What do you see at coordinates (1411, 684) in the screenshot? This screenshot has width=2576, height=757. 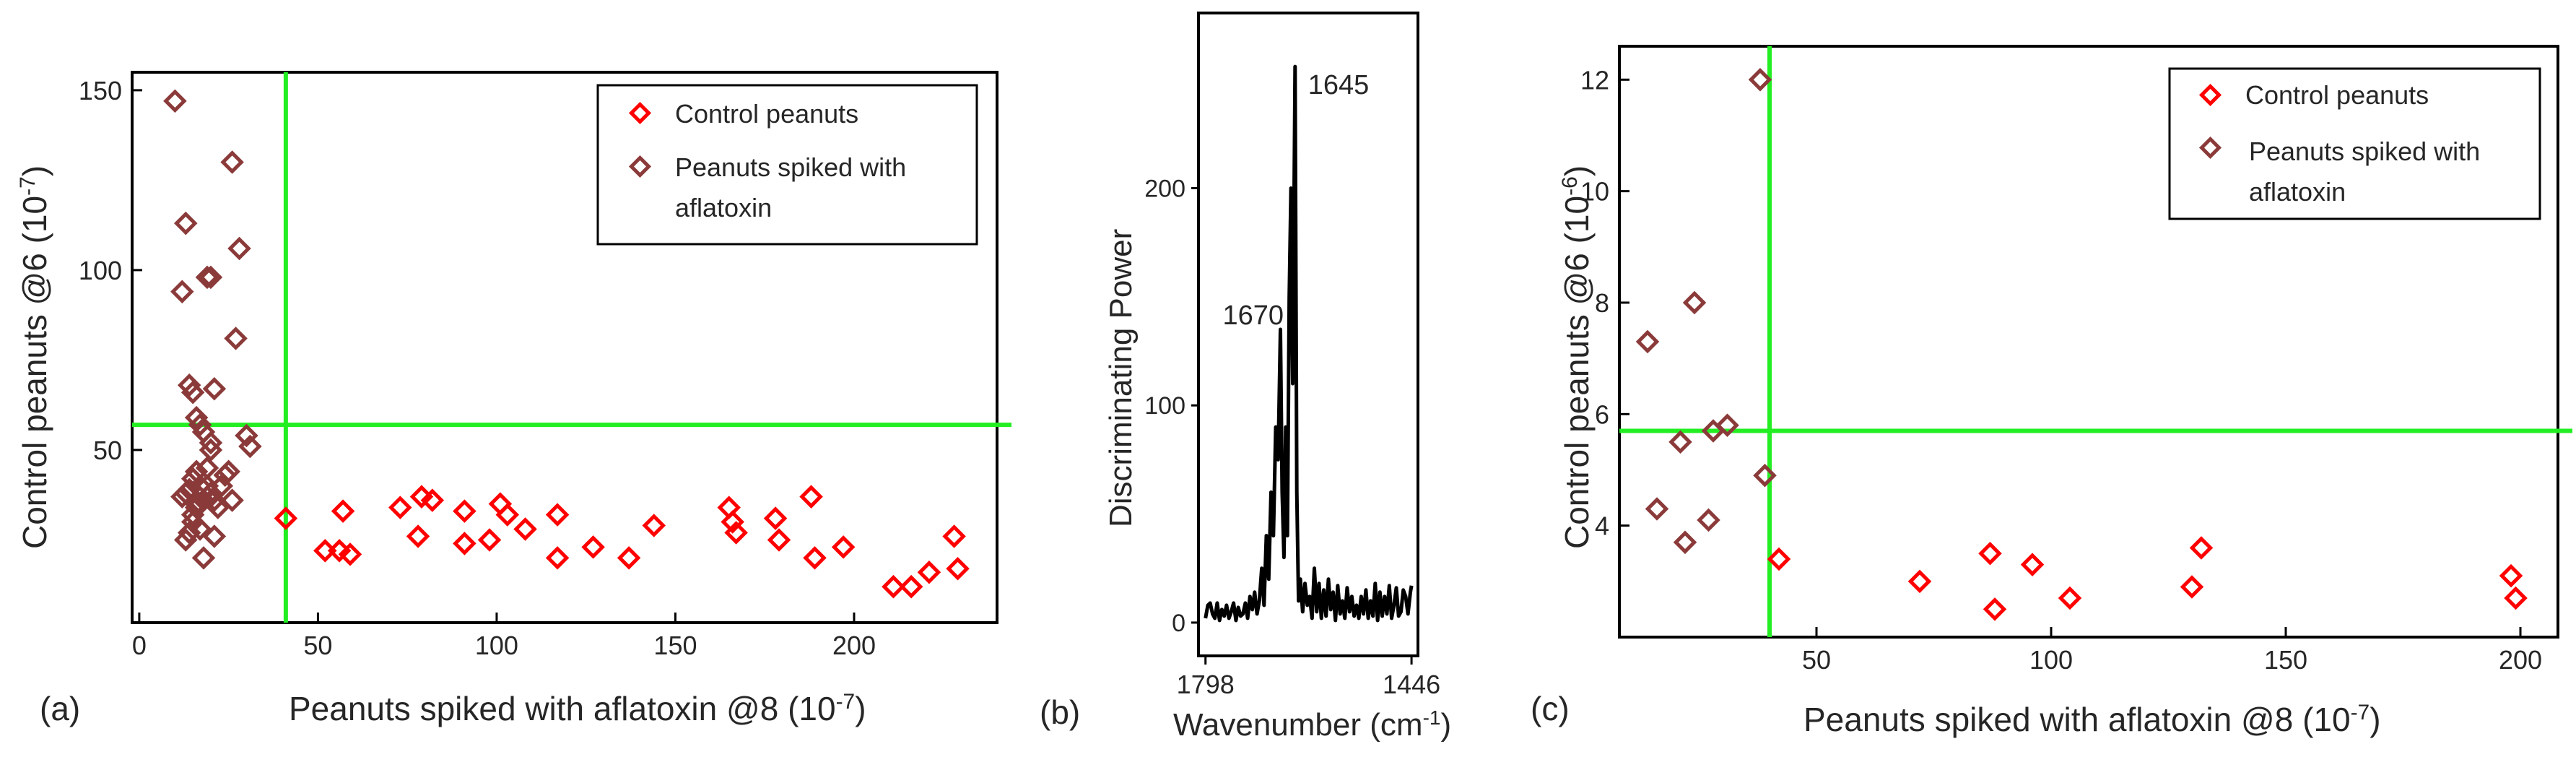 I see `panel-b-x-tick-label: 1446` at bounding box center [1411, 684].